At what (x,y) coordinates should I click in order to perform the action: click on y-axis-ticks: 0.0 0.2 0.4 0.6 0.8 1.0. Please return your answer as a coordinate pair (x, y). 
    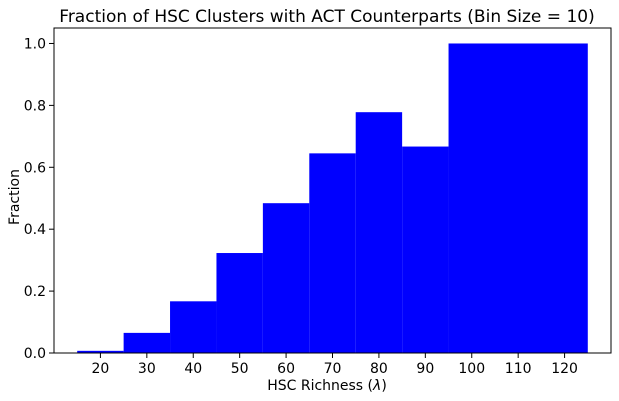
    Looking at the image, I should click on (39, 199).